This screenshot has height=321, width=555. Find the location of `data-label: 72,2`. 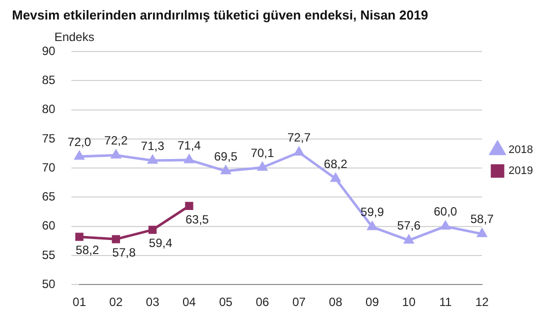

data-label: 72,2 is located at coordinates (116, 141).